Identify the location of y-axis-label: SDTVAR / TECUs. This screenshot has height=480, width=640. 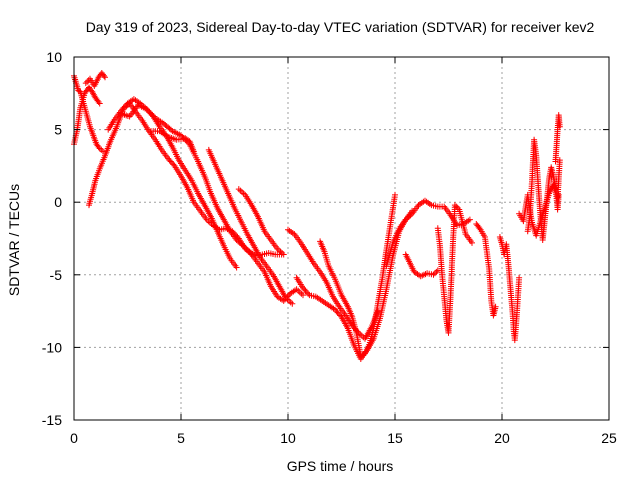
(14, 240).